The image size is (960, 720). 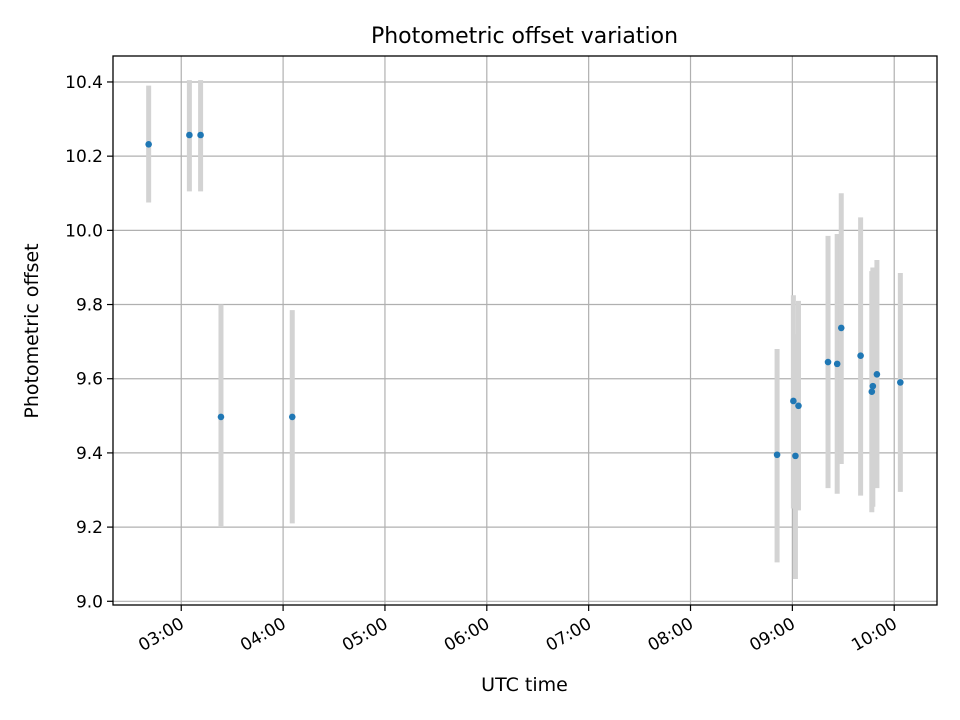 I want to click on y-tick-label: 9.0, so click(x=89, y=602).